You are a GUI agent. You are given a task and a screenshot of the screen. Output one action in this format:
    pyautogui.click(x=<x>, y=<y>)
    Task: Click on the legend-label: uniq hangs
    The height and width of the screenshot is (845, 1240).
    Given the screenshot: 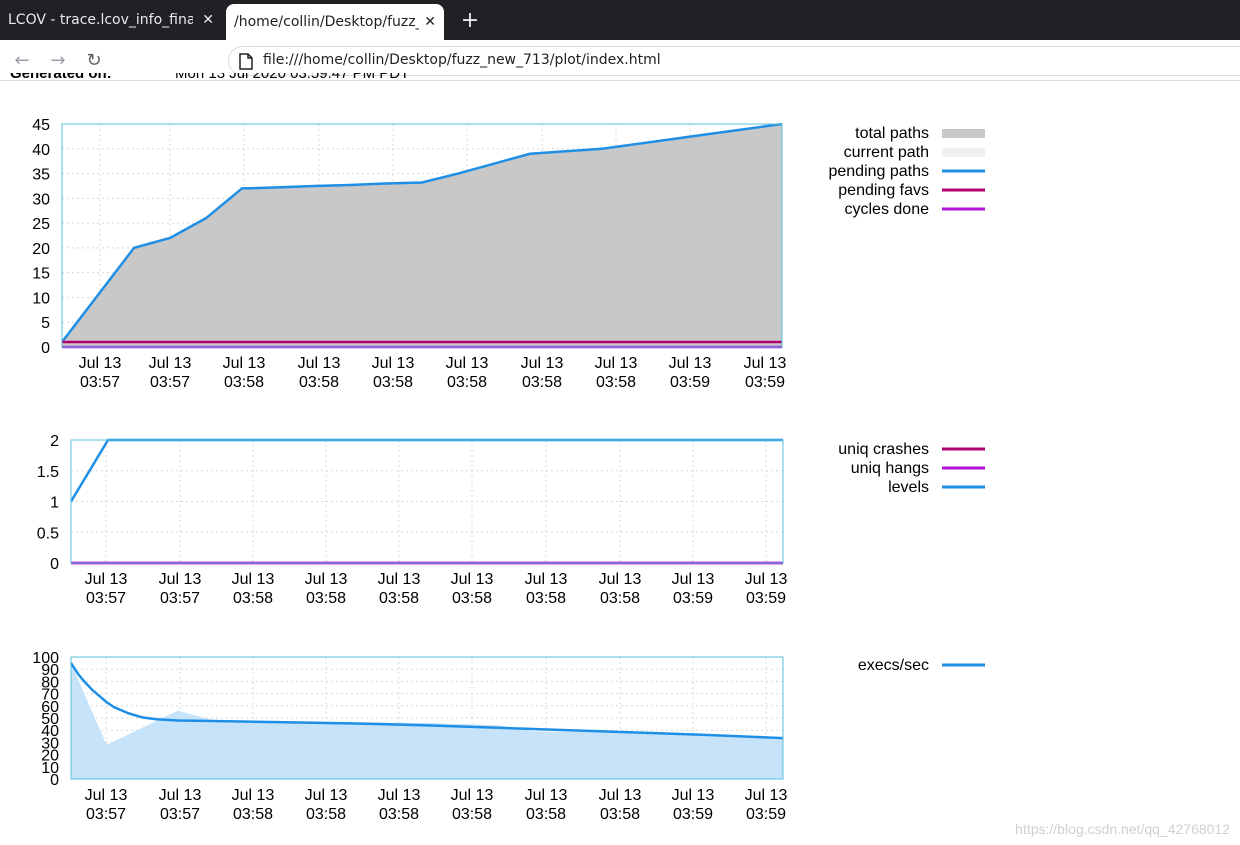 What is the action you would take?
    pyautogui.click(x=890, y=468)
    